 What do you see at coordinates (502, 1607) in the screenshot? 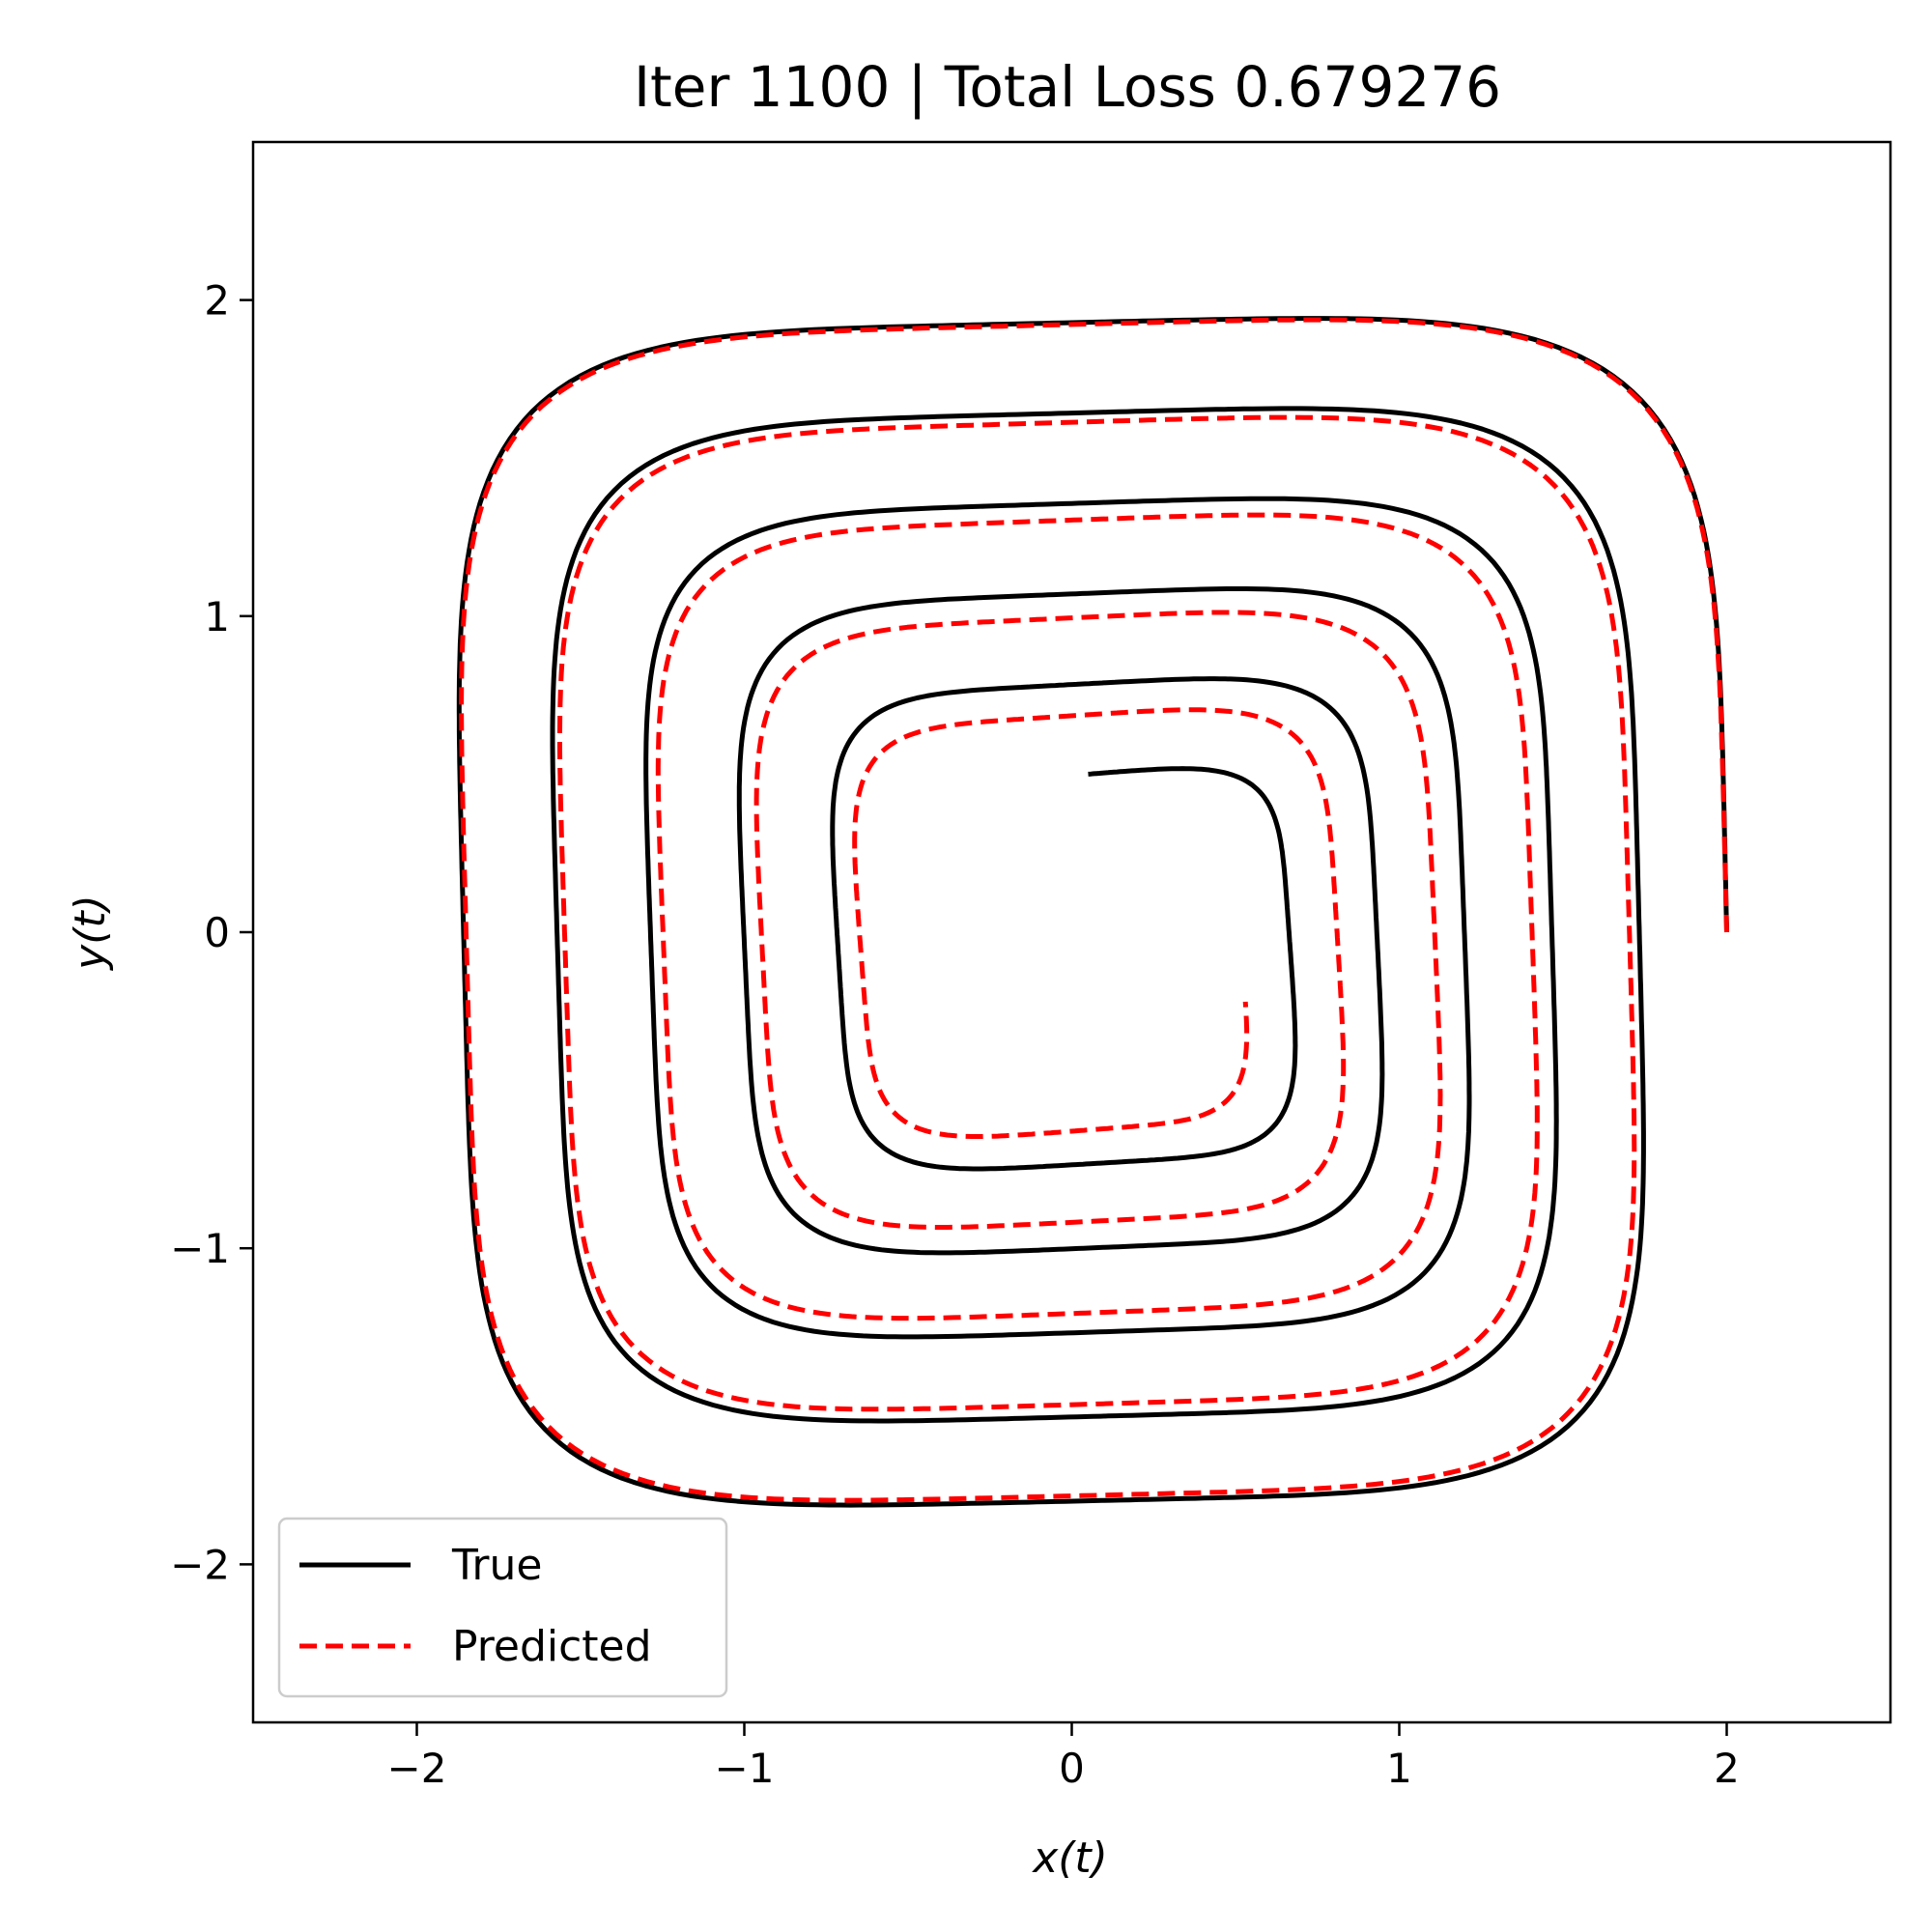
I see `legend: True Predicted` at bounding box center [502, 1607].